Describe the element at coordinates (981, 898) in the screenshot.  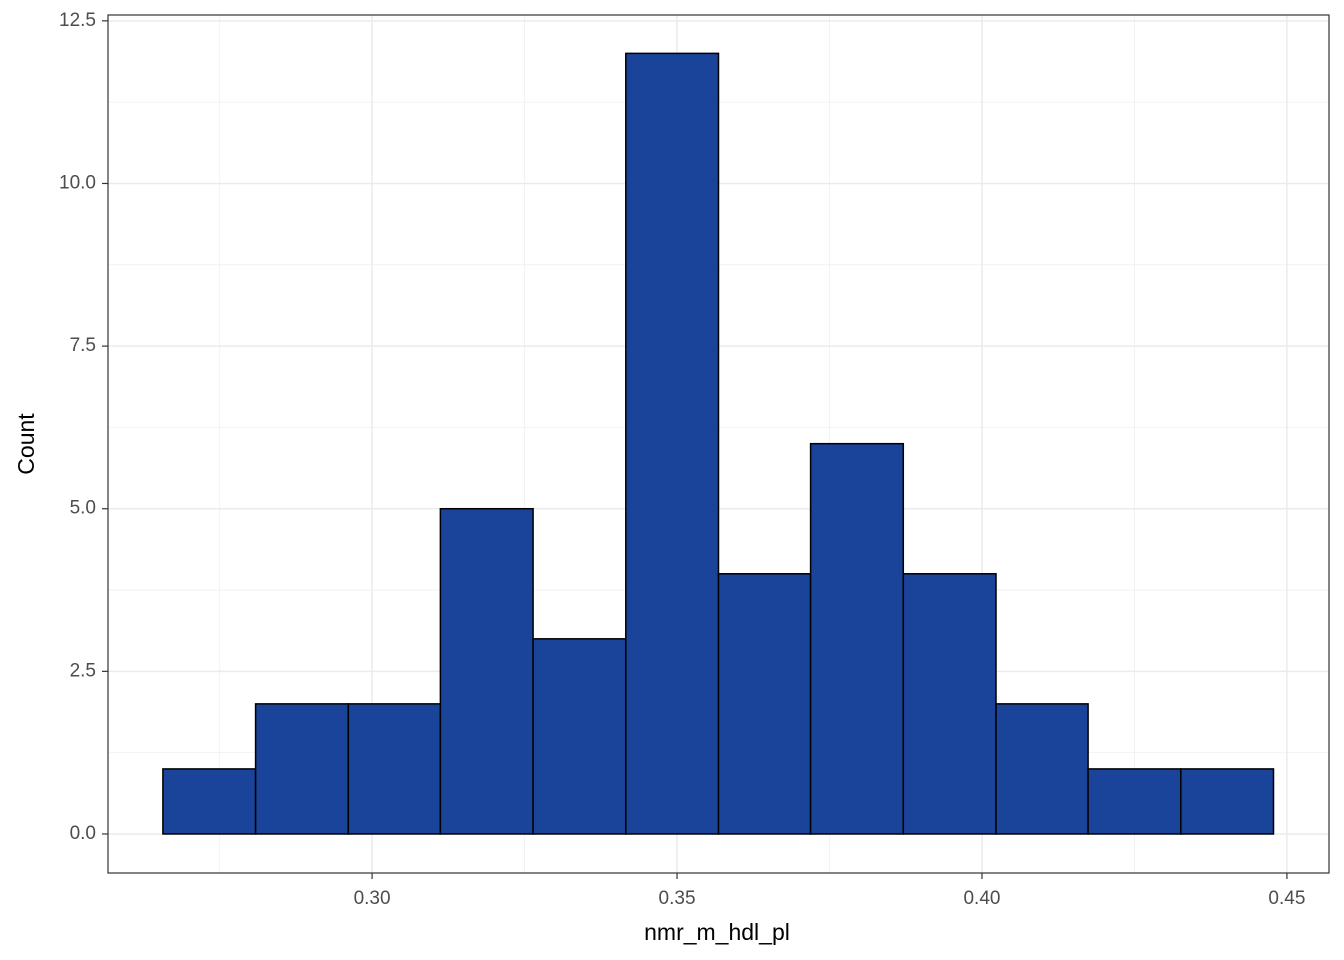
I see `x-tick-label: 0.40` at that location.